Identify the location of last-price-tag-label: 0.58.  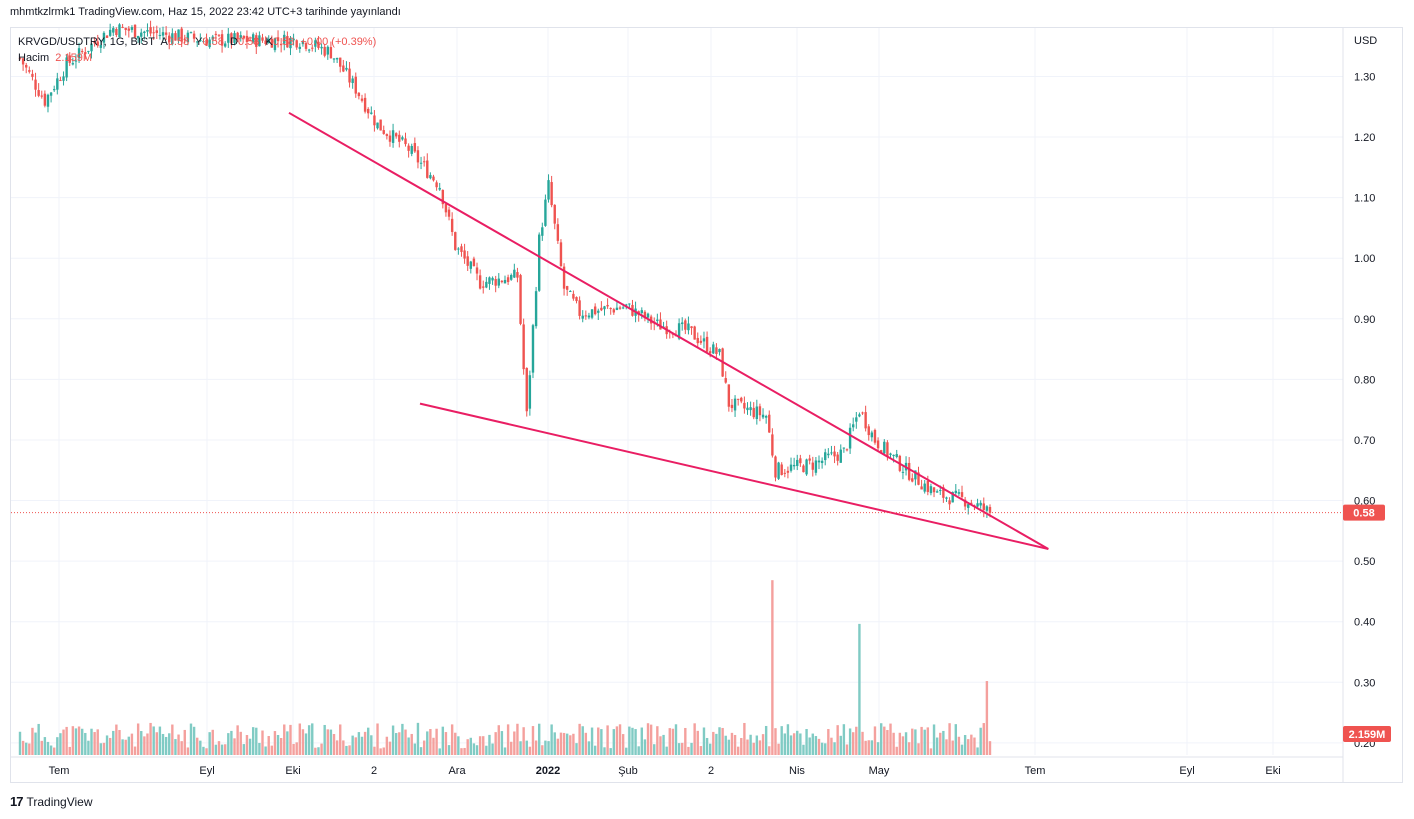
(1363, 514).